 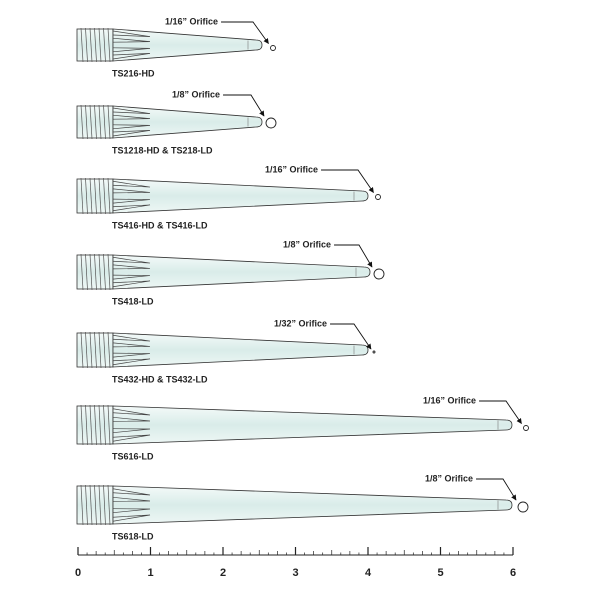 What do you see at coordinates (133, 301) in the screenshot?
I see `tip-label: TS418-LD` at bounding box center [133, 301].